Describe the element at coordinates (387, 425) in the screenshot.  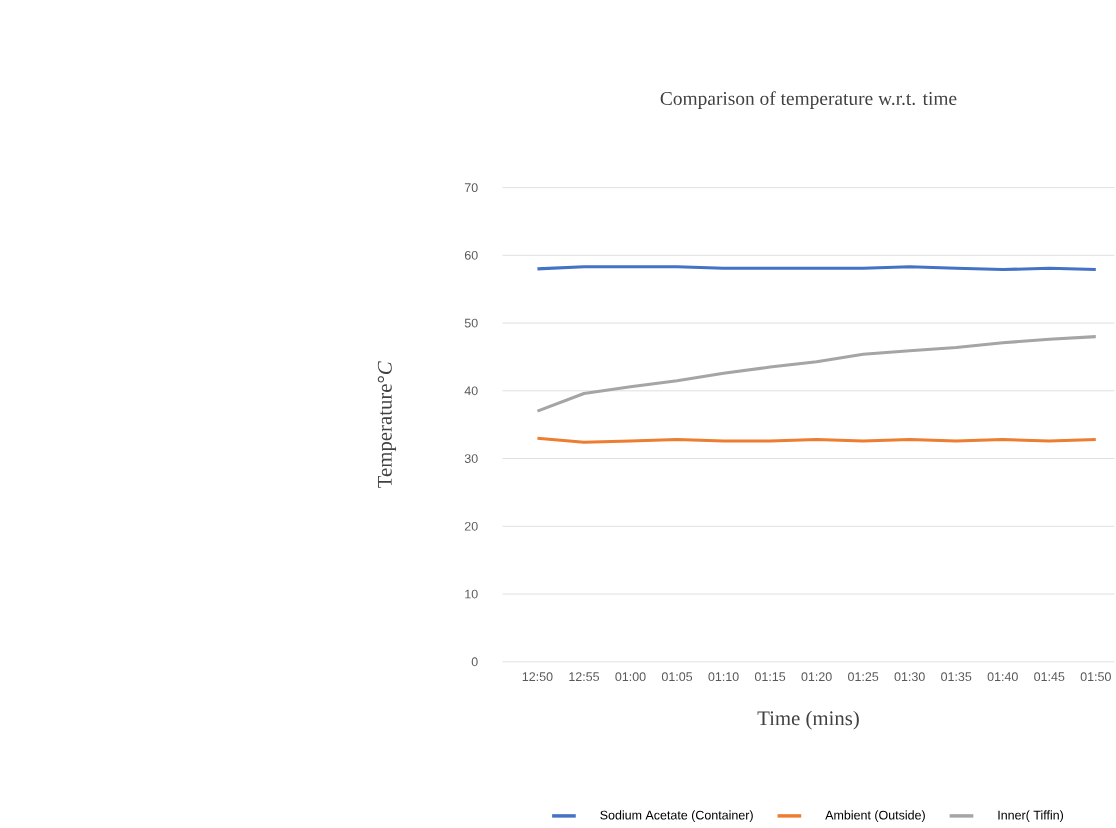
I see `y-axis-title: Temperature°C` at that location.